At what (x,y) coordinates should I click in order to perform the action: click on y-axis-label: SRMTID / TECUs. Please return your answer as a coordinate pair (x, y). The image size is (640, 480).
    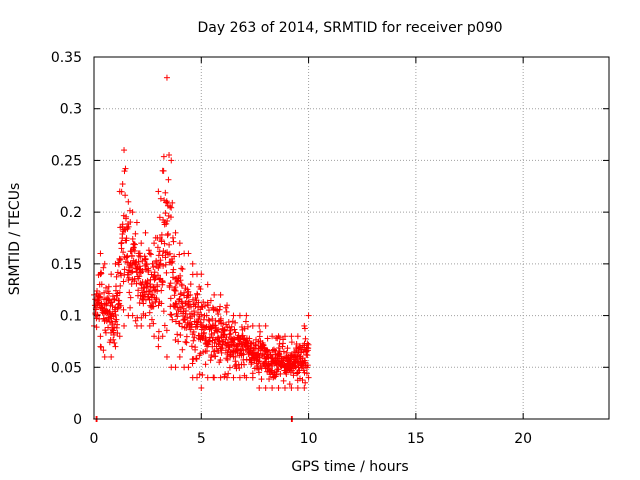
    Looking at the image, I should click on (15, 239).